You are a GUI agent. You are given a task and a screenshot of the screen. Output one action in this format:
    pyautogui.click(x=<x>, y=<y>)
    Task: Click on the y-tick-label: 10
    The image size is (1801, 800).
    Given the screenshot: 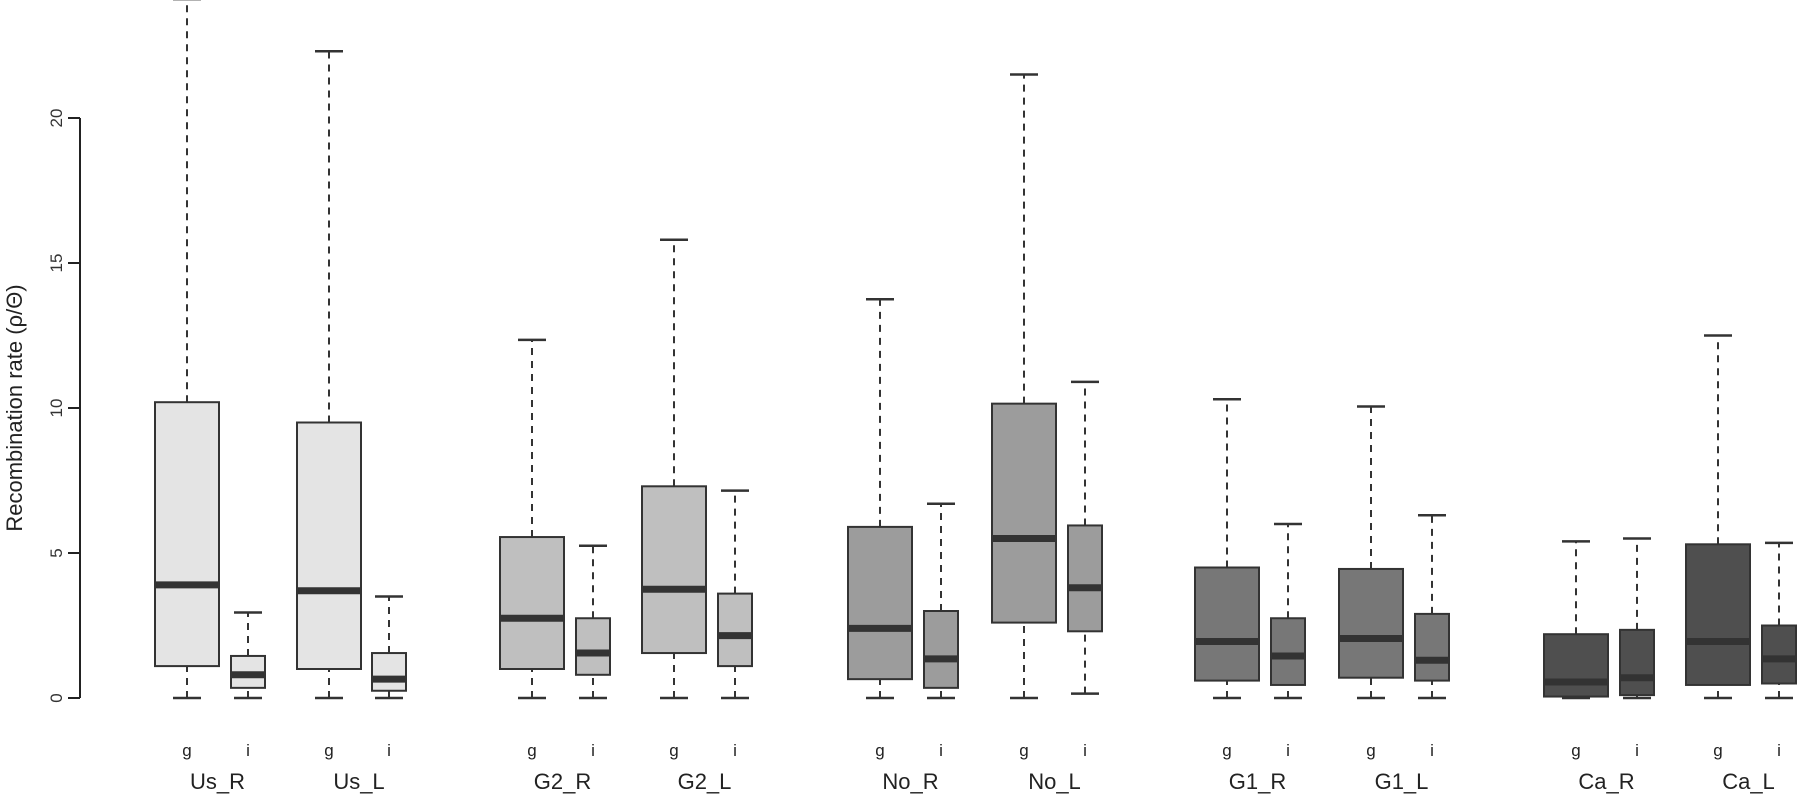 What is the action you would take?
    pyautogui.click(x=56, y=408)
    